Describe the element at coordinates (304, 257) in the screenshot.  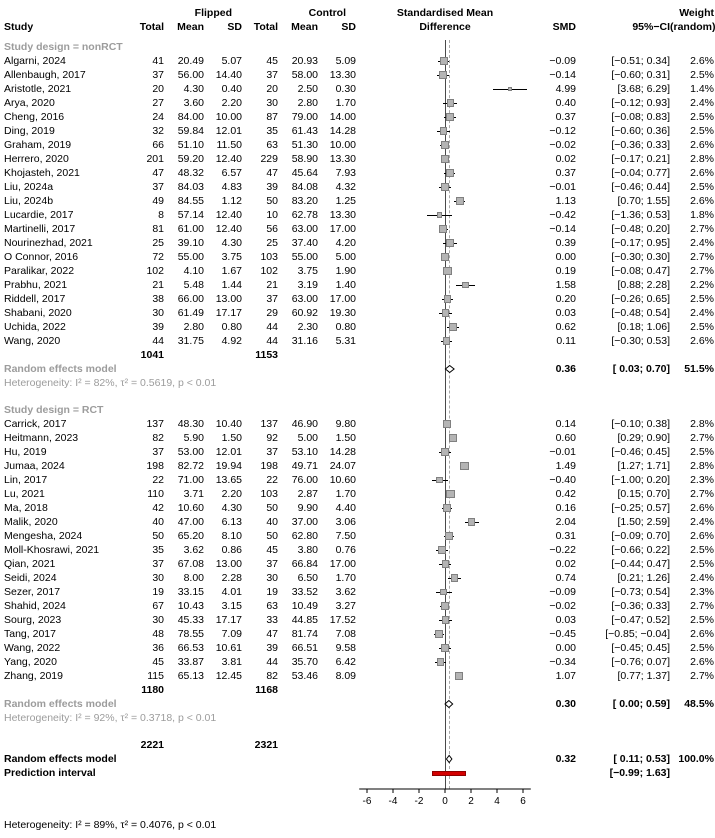
I see `control-mean: 55.00` at that location.